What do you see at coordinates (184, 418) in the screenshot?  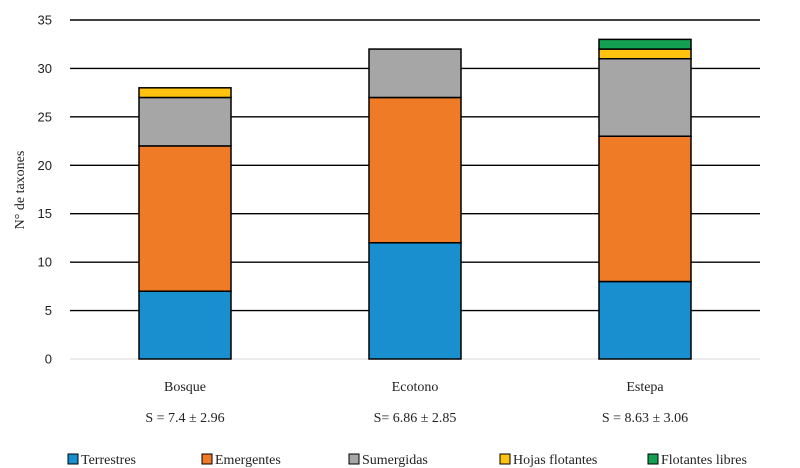 I see `category-note: S = 7.4 ± 2.96` at bounding box center [184, 418].